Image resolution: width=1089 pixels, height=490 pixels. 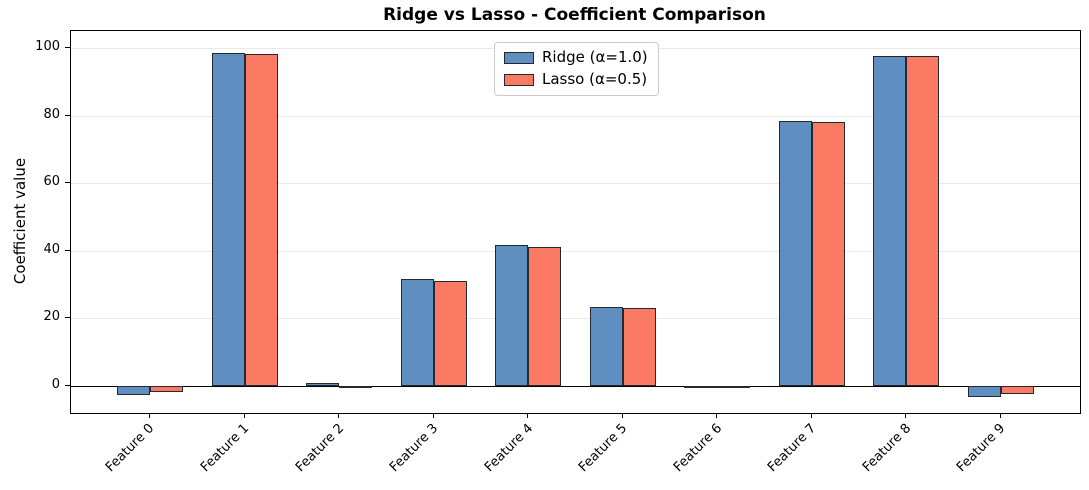 What do you see at coordinates (508, 448) in the screenshot?
I see `x-tick-label-4: Feature 4` at bounding box center [508, 448].